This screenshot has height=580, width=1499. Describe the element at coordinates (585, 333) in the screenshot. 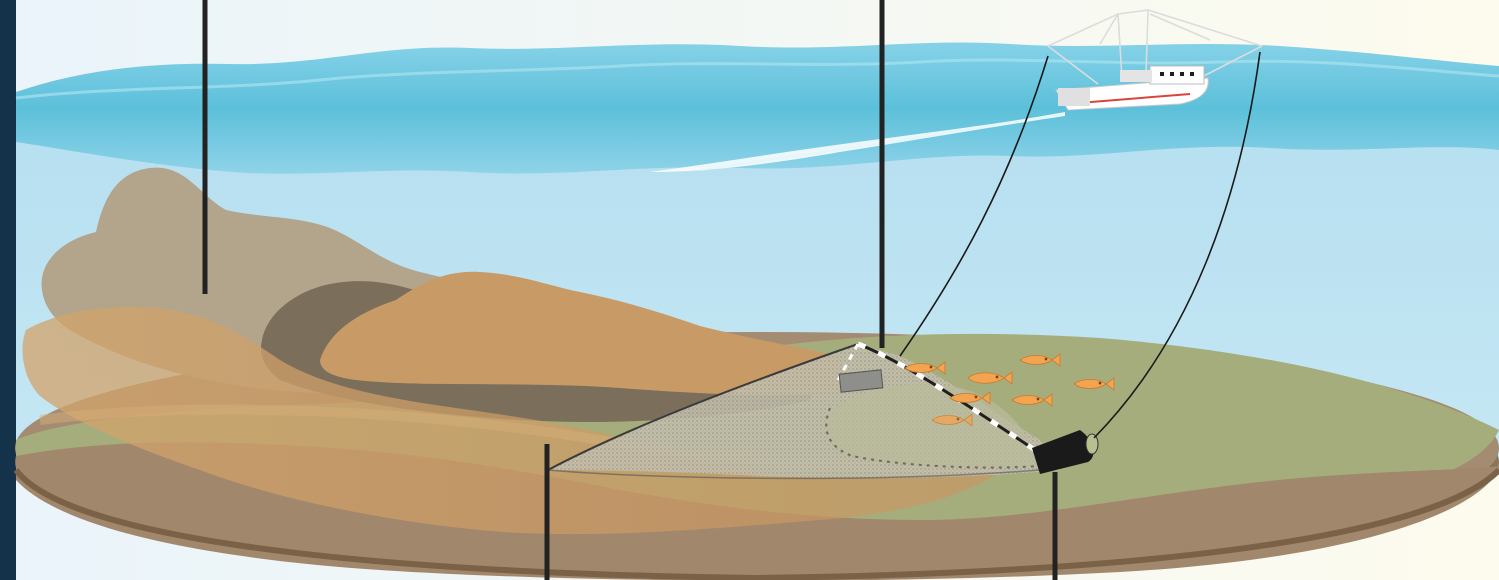

I see `sediment-cloud-tan` at that location.